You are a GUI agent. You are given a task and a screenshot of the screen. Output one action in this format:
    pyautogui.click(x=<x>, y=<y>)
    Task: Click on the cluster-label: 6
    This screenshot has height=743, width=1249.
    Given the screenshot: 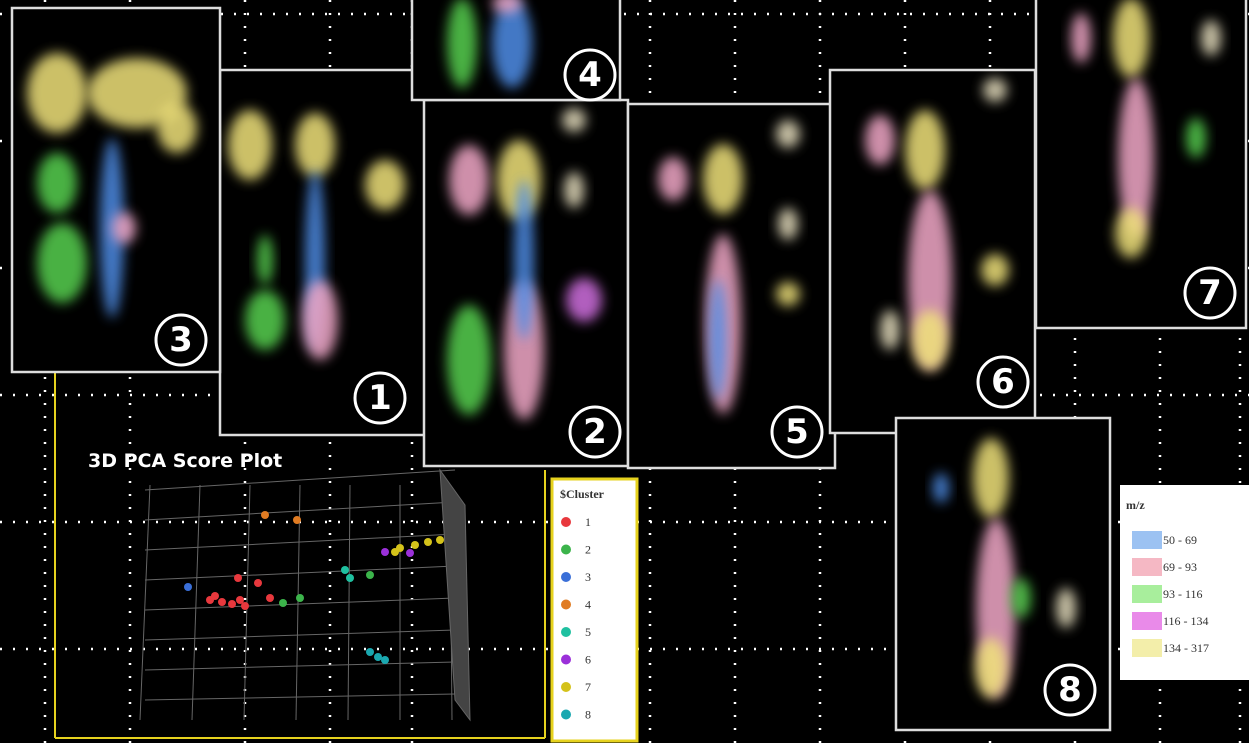 What is the action you would take?
    pyautogui.click(x=588, y=660)
    